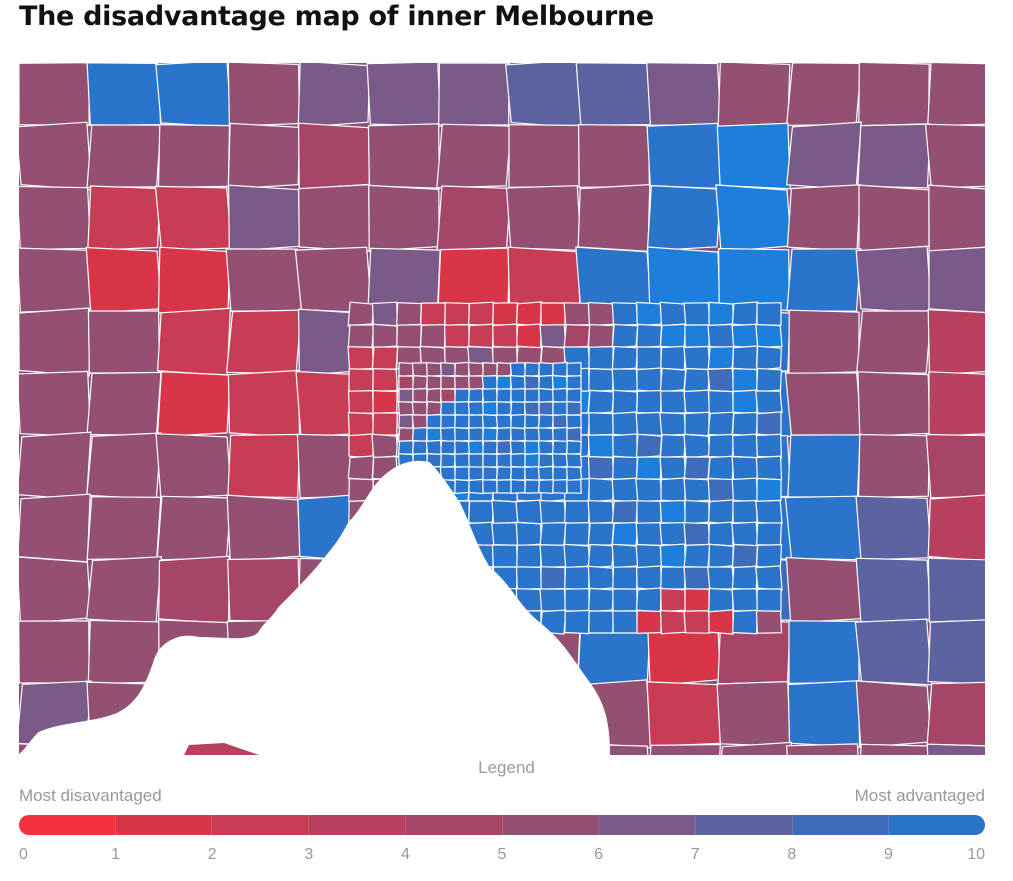 The width and height of the screenshot is (1013, 881). I want to click on legend-tick-label: 0, so click(23, 854).